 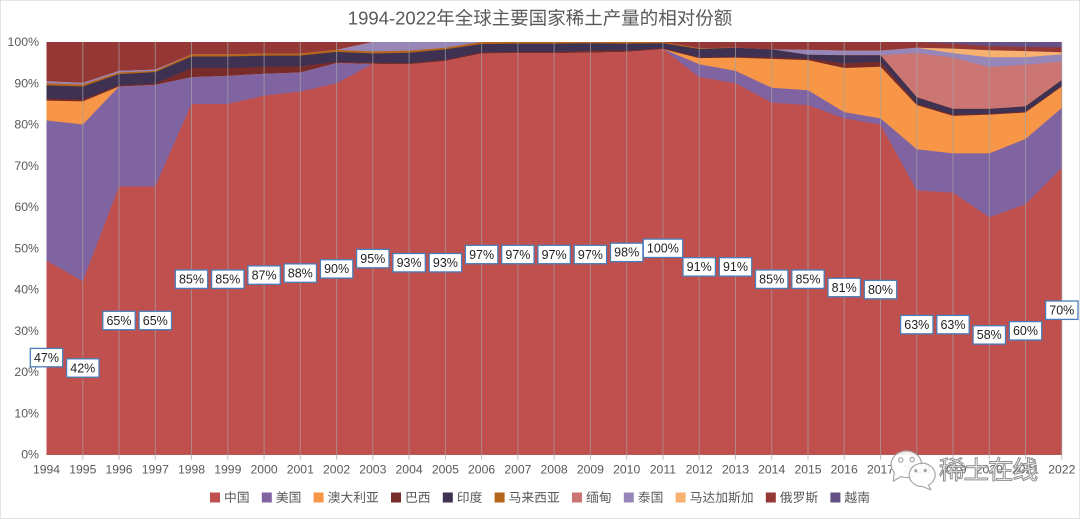 I want to click on svg-text: 2005, so click(x=445, y=470).